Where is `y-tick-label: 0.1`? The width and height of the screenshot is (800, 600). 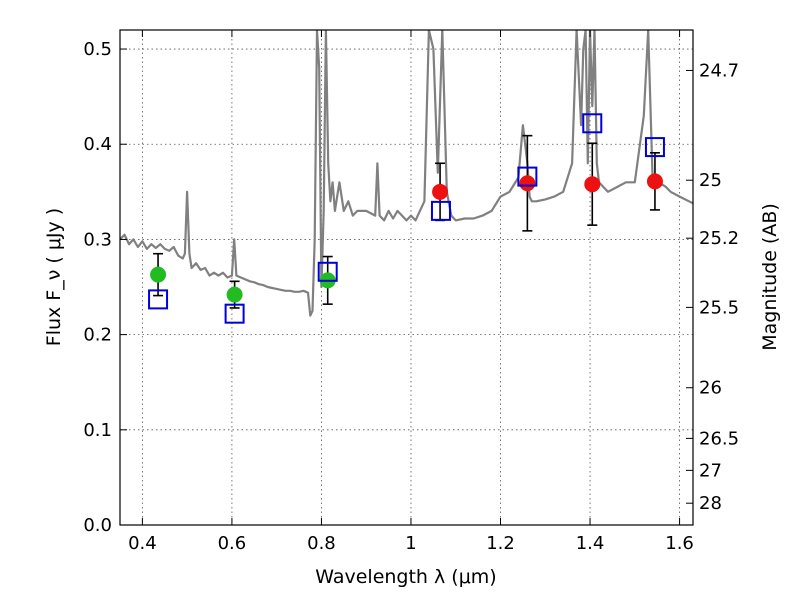
y-tick-label: 0.1 is located at coordinates (97, 430).